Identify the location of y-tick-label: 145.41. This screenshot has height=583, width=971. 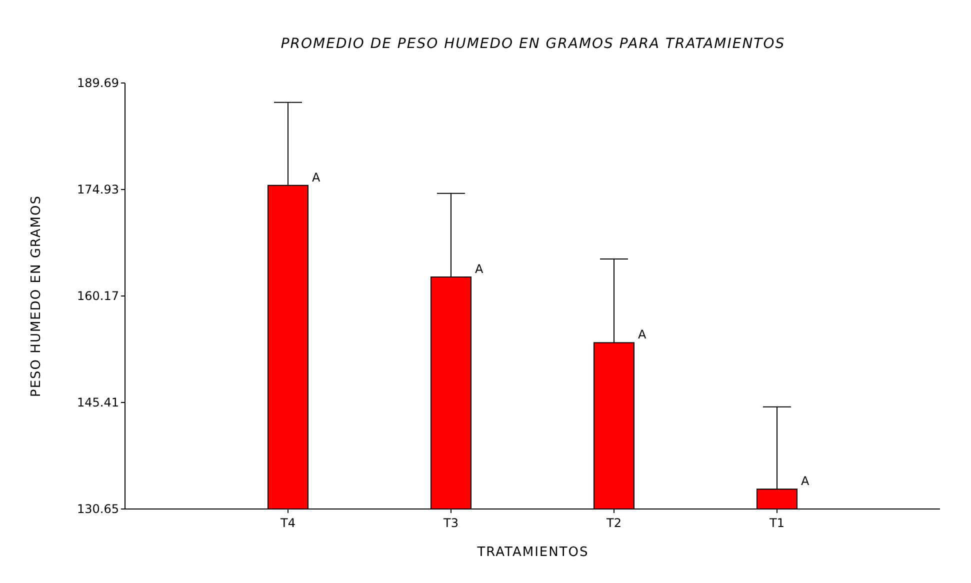
(98, 403).